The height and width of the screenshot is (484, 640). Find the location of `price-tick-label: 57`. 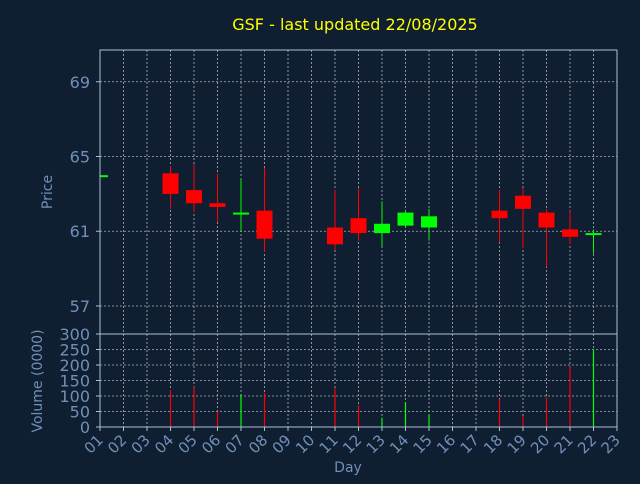

price-tick-label: 57 is located at coordinates (80, 306).